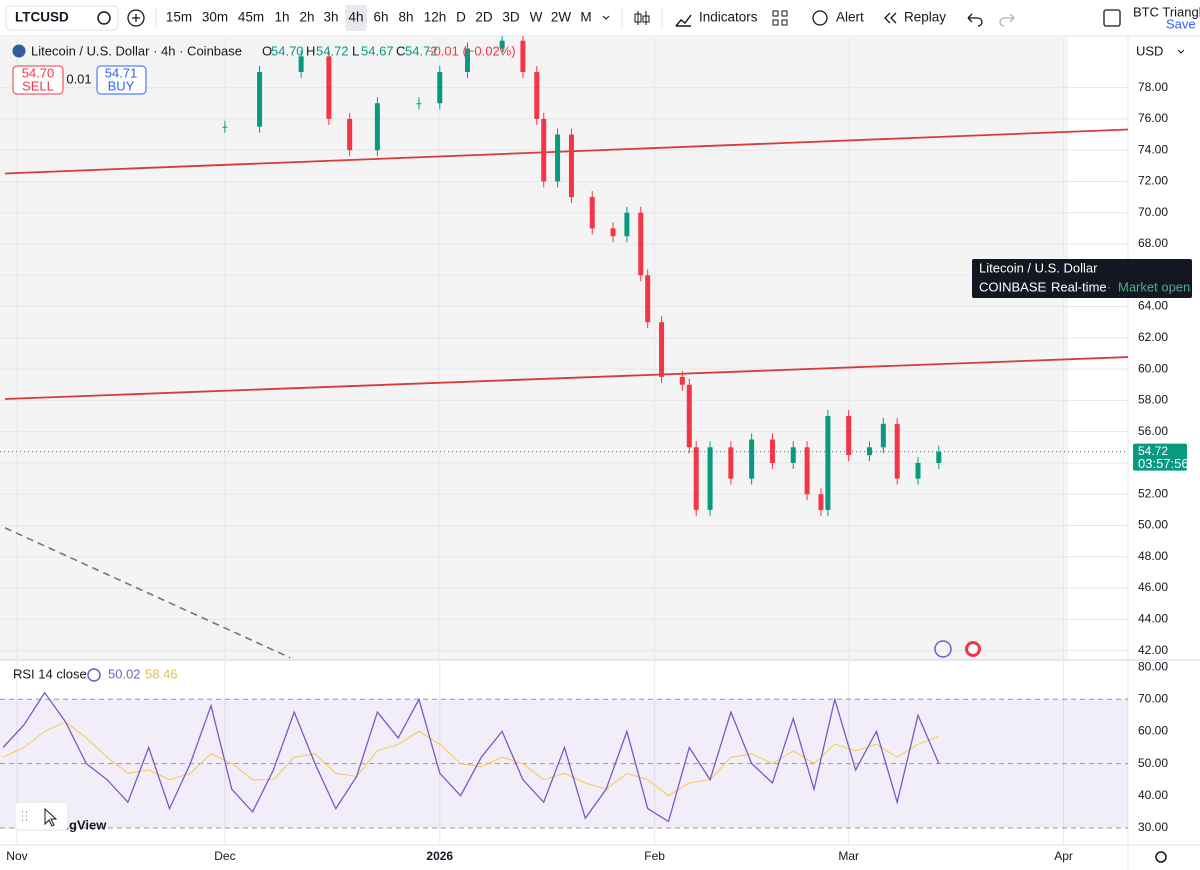 The image size is (1200, 870). What do you see at coordinates (439, 856) in the screenshot?
I see `time-tick-label: 2026` at bounding box center [439, 856].